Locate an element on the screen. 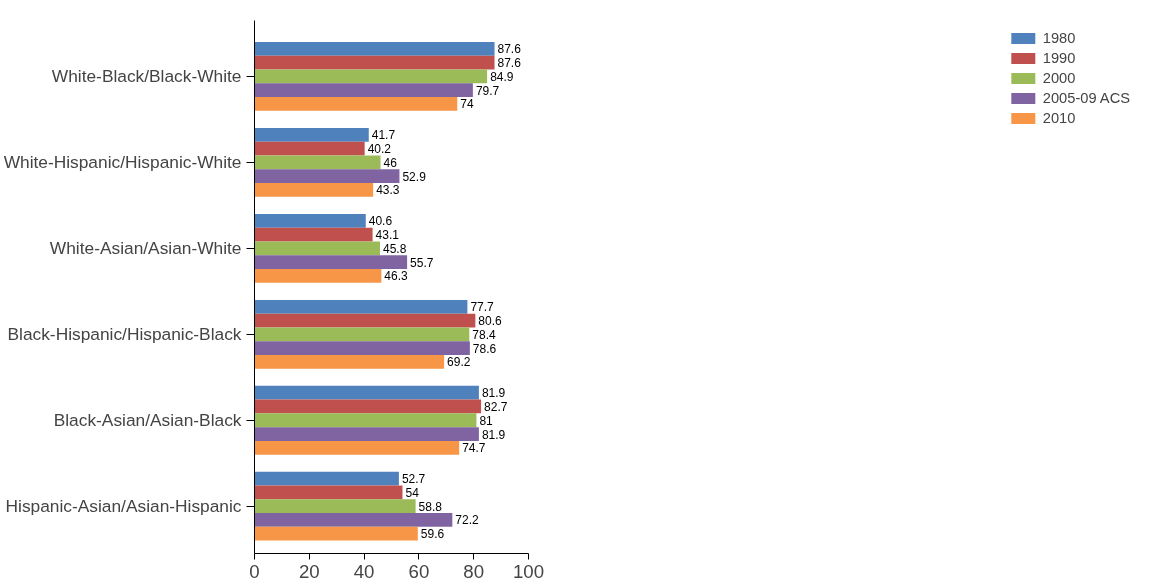 The width and height of the screenshot is (1152, 586). data-label: 78.6 is located at coordinates (484, 348).